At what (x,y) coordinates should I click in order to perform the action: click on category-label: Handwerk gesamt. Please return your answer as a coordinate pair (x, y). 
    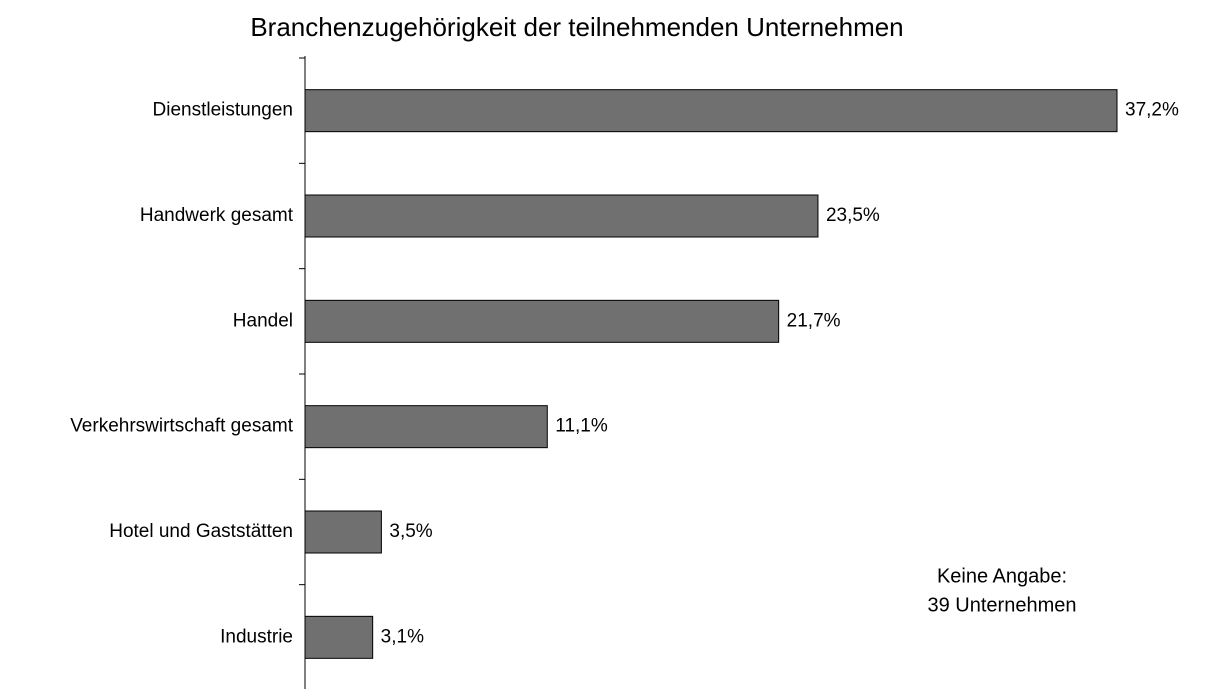
    Looking at the image, I should click on (217, 215).